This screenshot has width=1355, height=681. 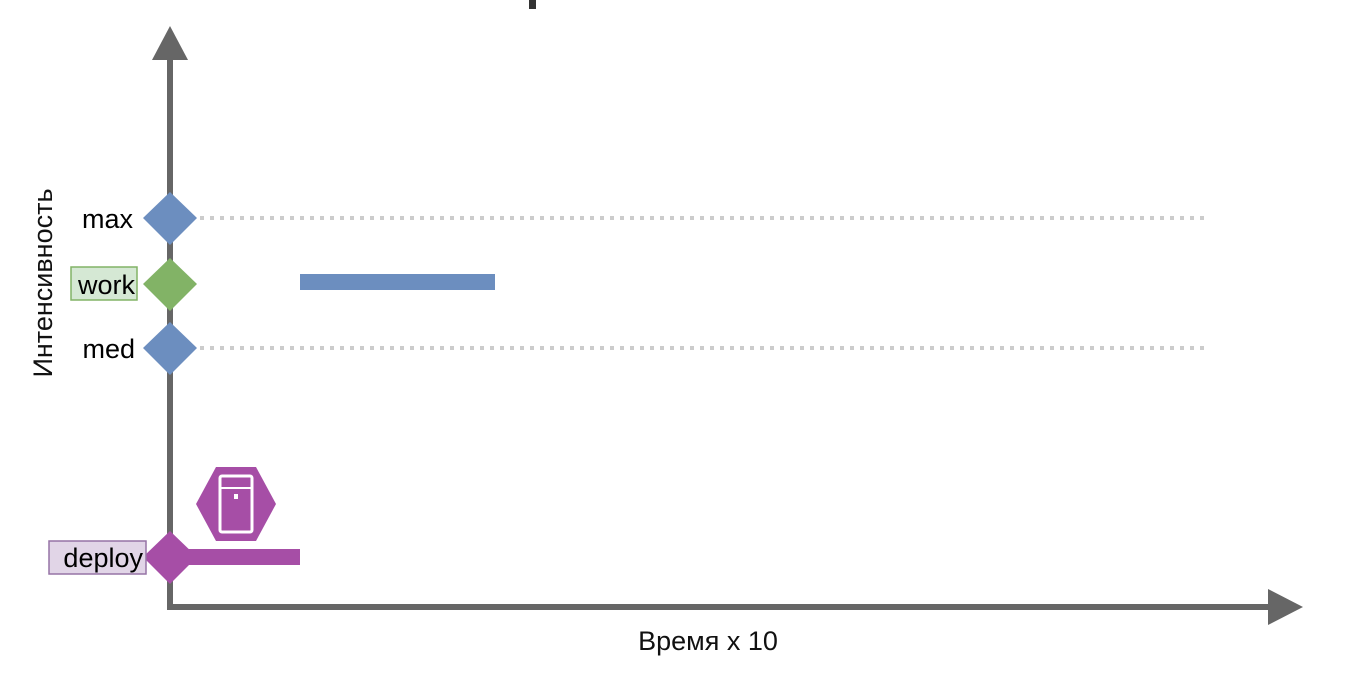 I want to click on deploy-marker, so click(x=170, y=557).